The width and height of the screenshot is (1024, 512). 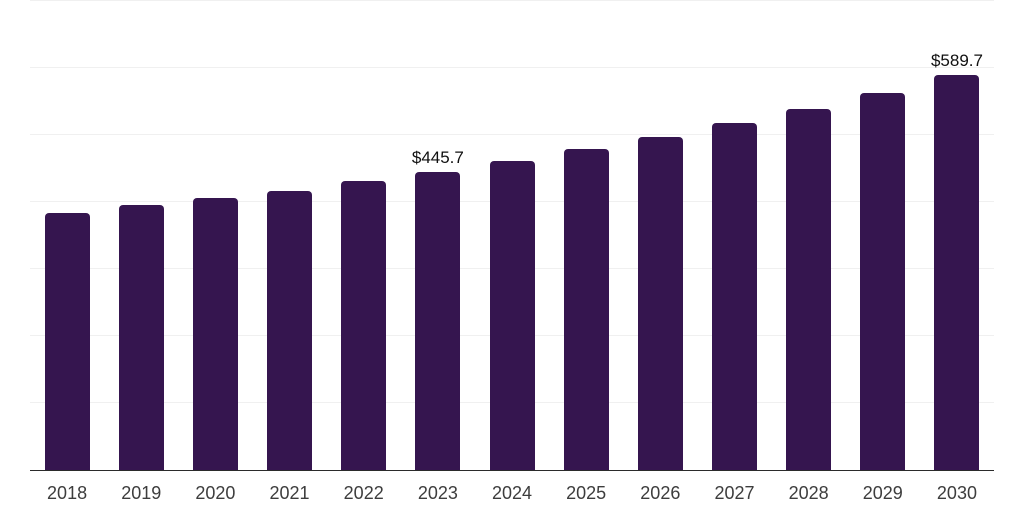 I want to click on bar-2027, so click(x=734, y=296).